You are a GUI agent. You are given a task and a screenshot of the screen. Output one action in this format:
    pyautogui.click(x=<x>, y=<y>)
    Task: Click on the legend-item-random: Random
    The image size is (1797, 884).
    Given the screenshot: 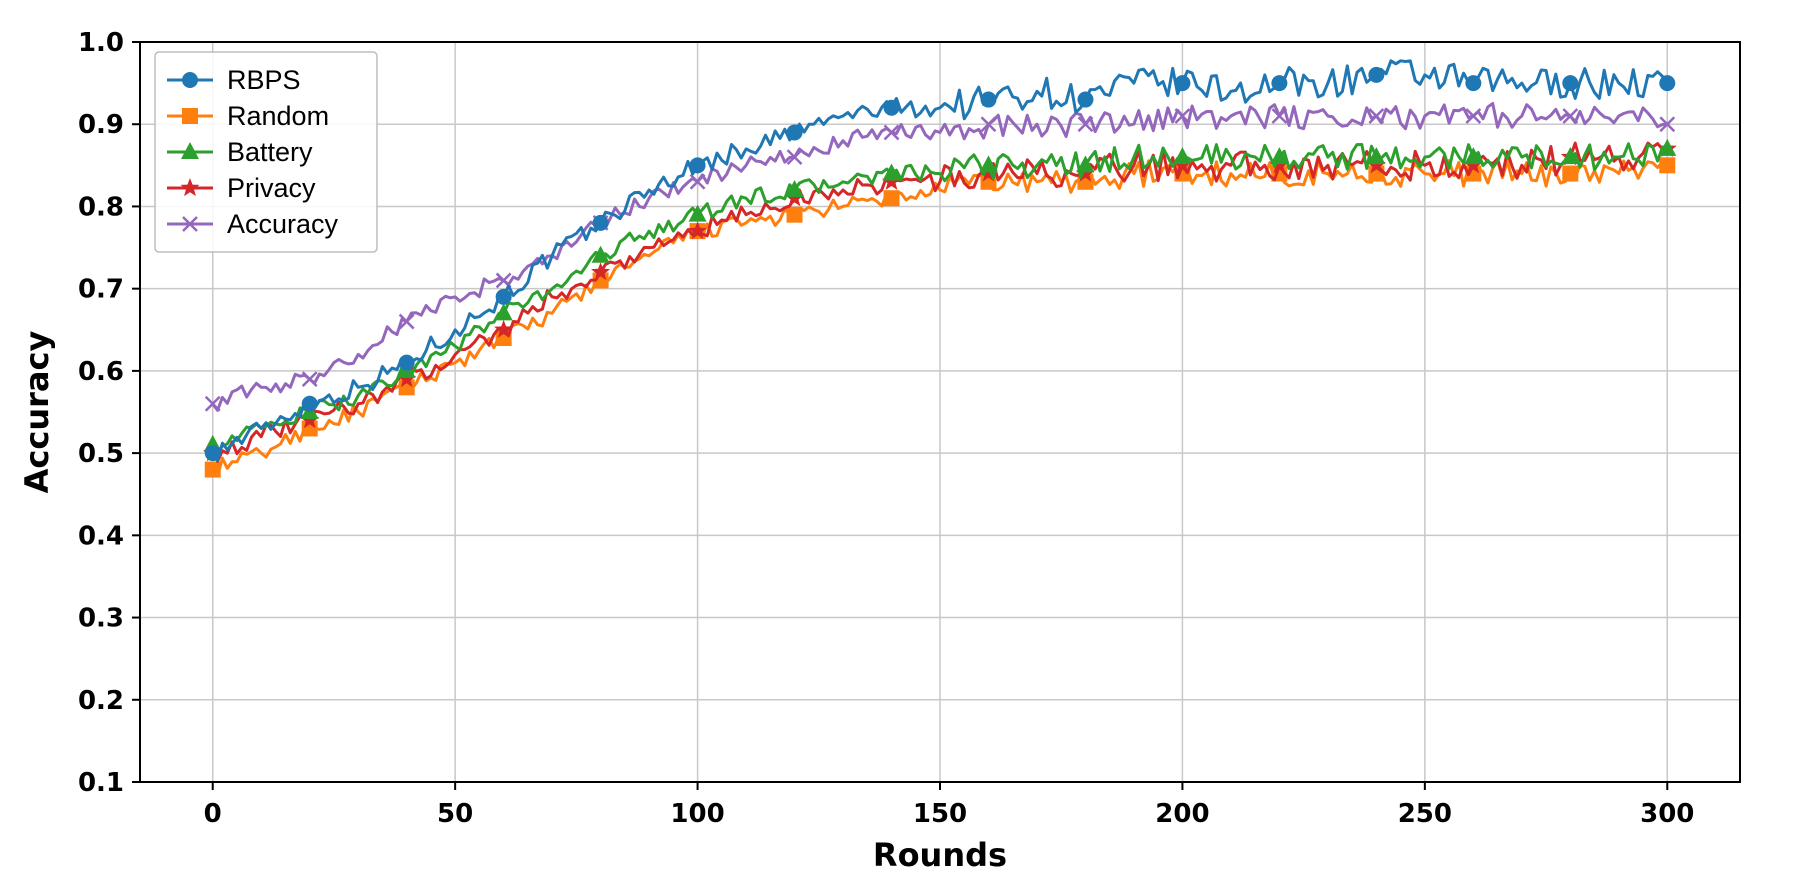 What is the action you would take?
    pyautogui.click(x=248, y=116)
    